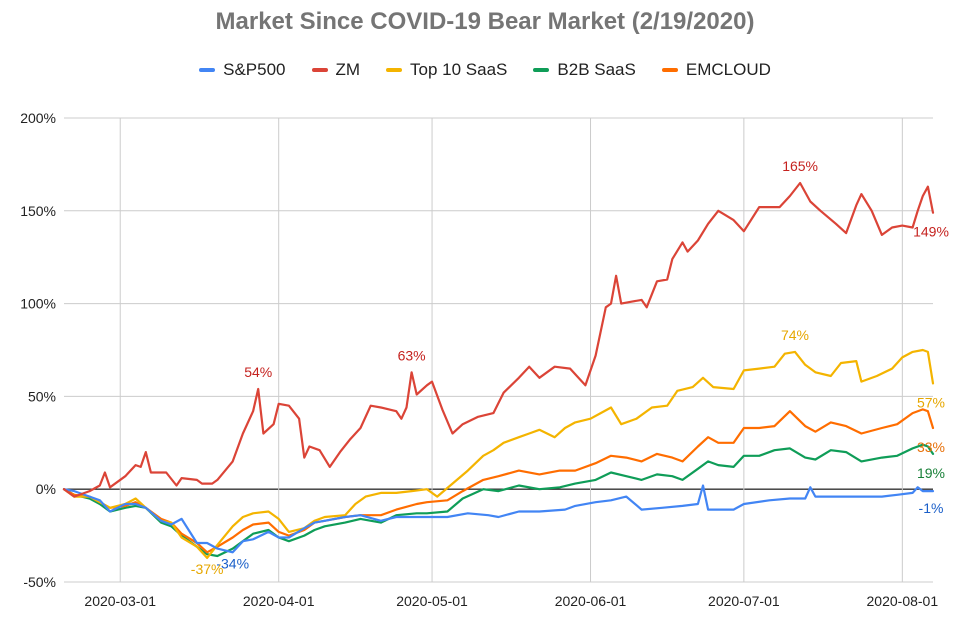  I want to click on y-tick-label: -50%, so click(39, 582).